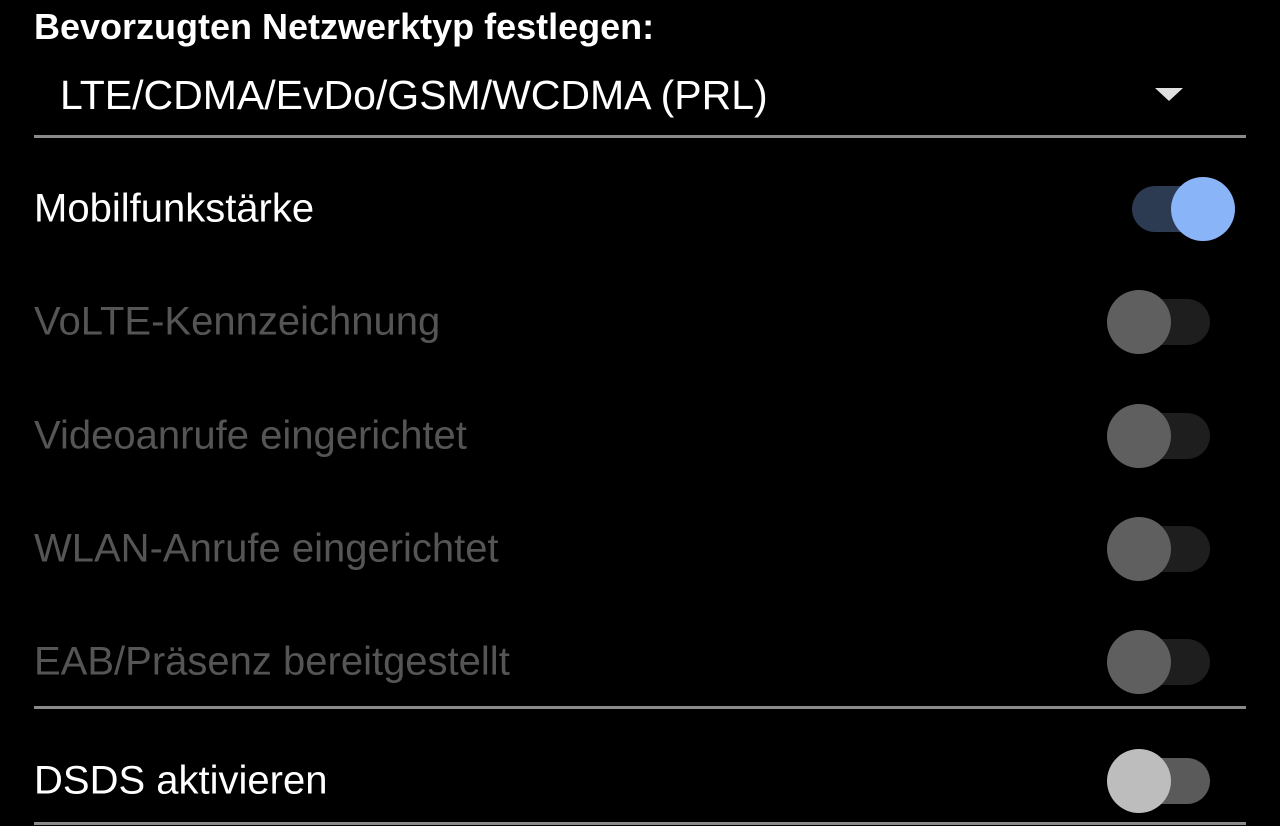  What do you see at coordinates (181, 780) in the screenshot?
I see `setting-label: DSDS aktivieren` at bounding box center [181, 780].